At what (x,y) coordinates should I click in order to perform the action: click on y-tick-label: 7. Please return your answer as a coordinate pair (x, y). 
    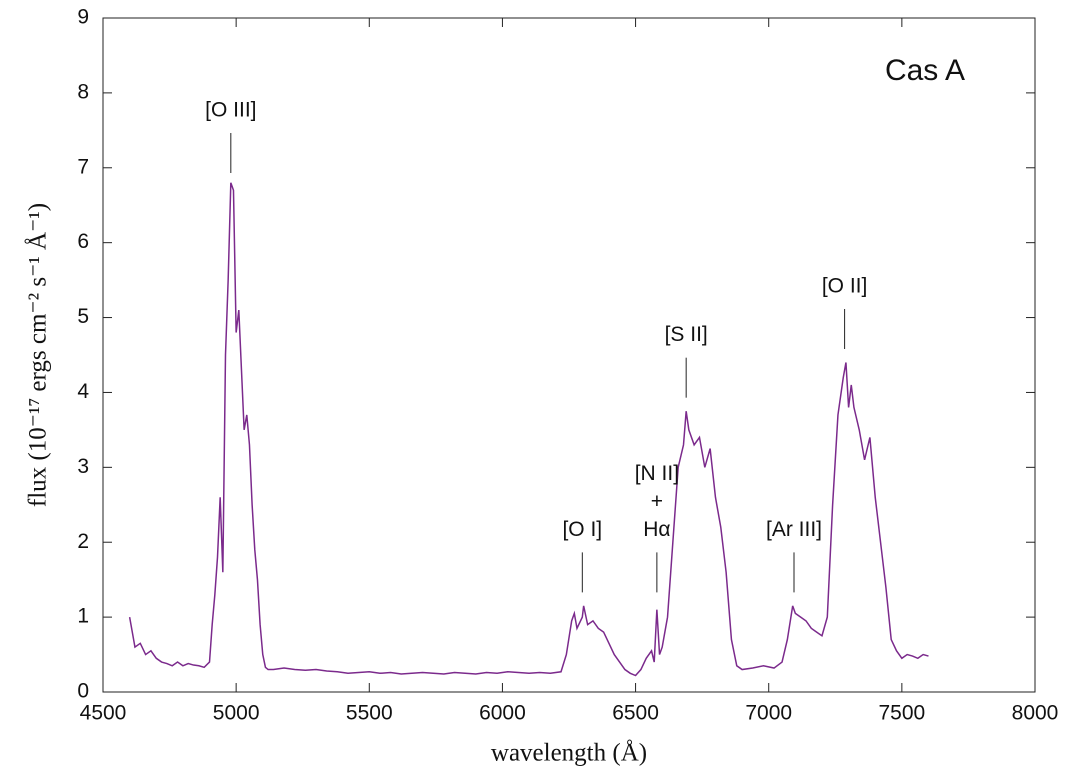
    Looking at the image, I should click on (83, 166).